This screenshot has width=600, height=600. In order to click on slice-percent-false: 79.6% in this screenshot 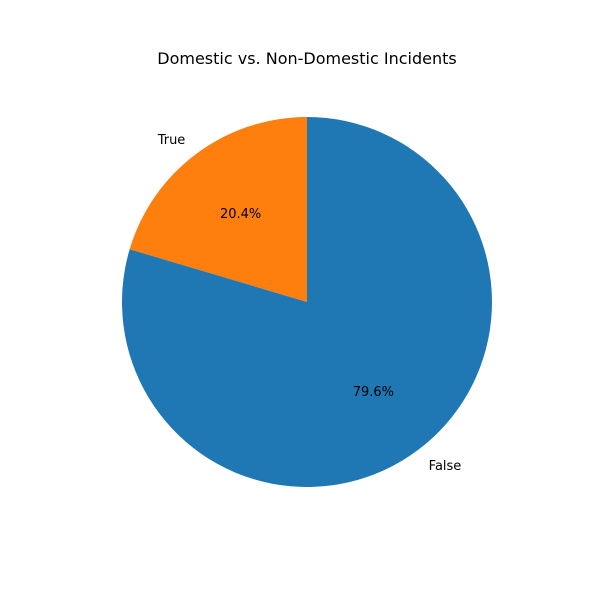, I will do `click(373, 392)`.